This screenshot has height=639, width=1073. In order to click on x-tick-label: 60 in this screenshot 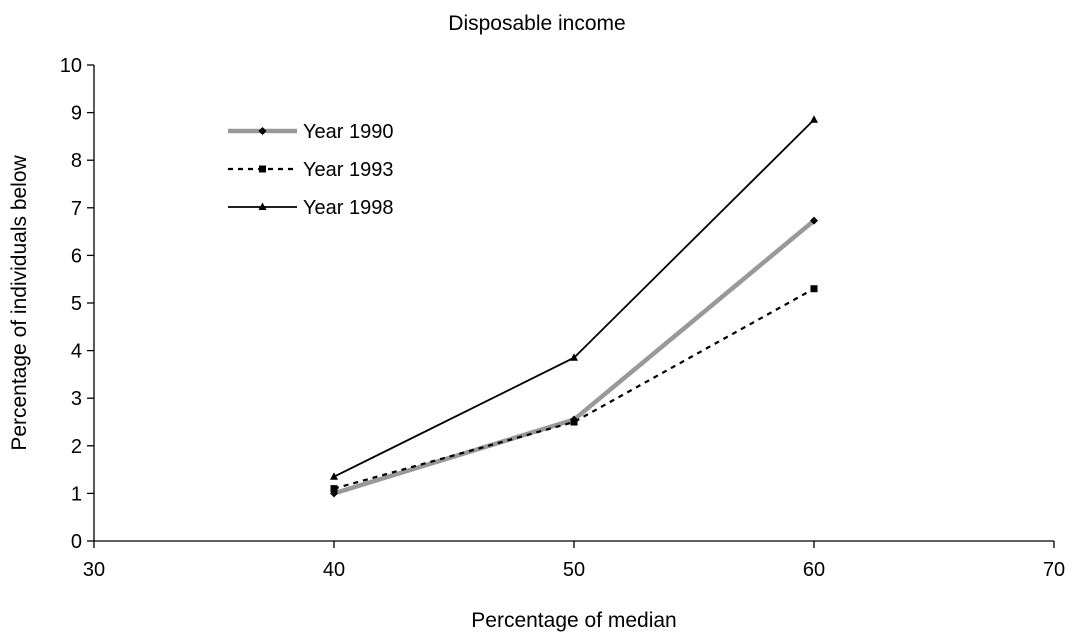, I will do `click(814, 570)`.